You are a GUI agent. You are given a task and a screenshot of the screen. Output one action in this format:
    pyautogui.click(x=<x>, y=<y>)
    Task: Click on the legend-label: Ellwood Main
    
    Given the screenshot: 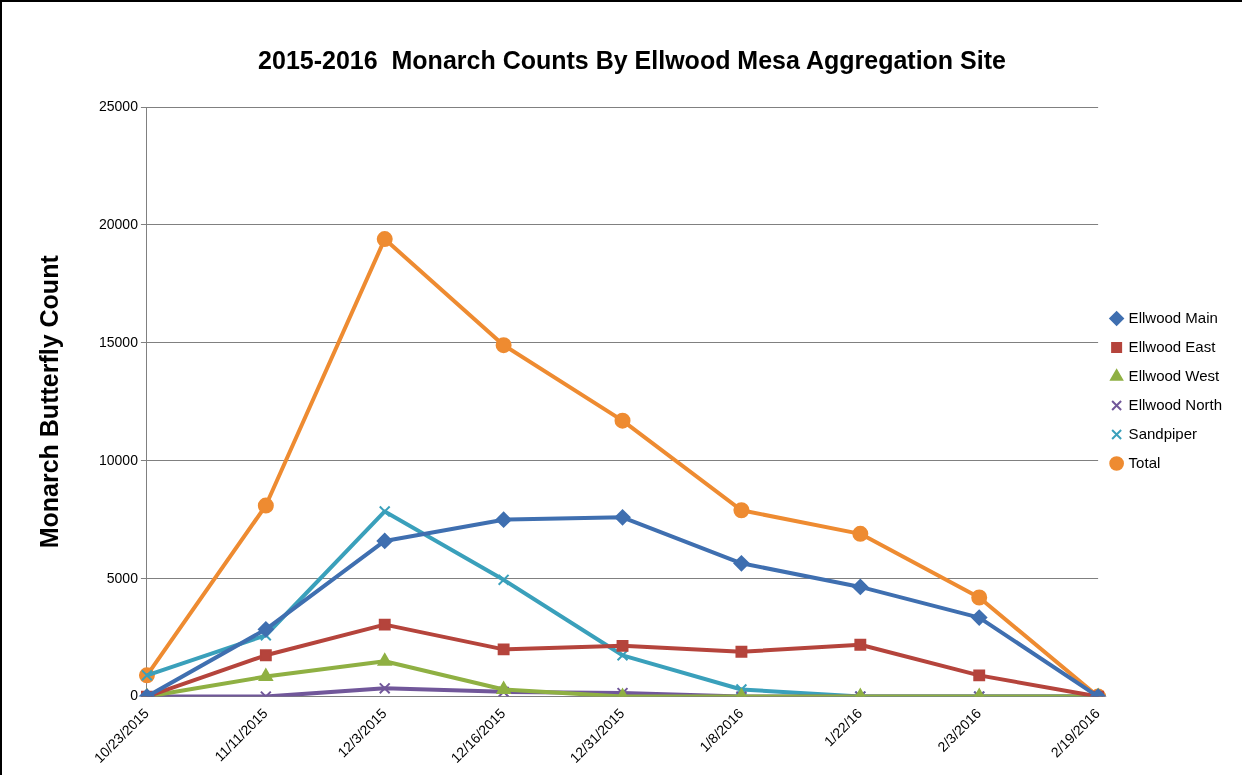 What is the action you would take?
    pyautogui.click(x=1173, y=317)
    